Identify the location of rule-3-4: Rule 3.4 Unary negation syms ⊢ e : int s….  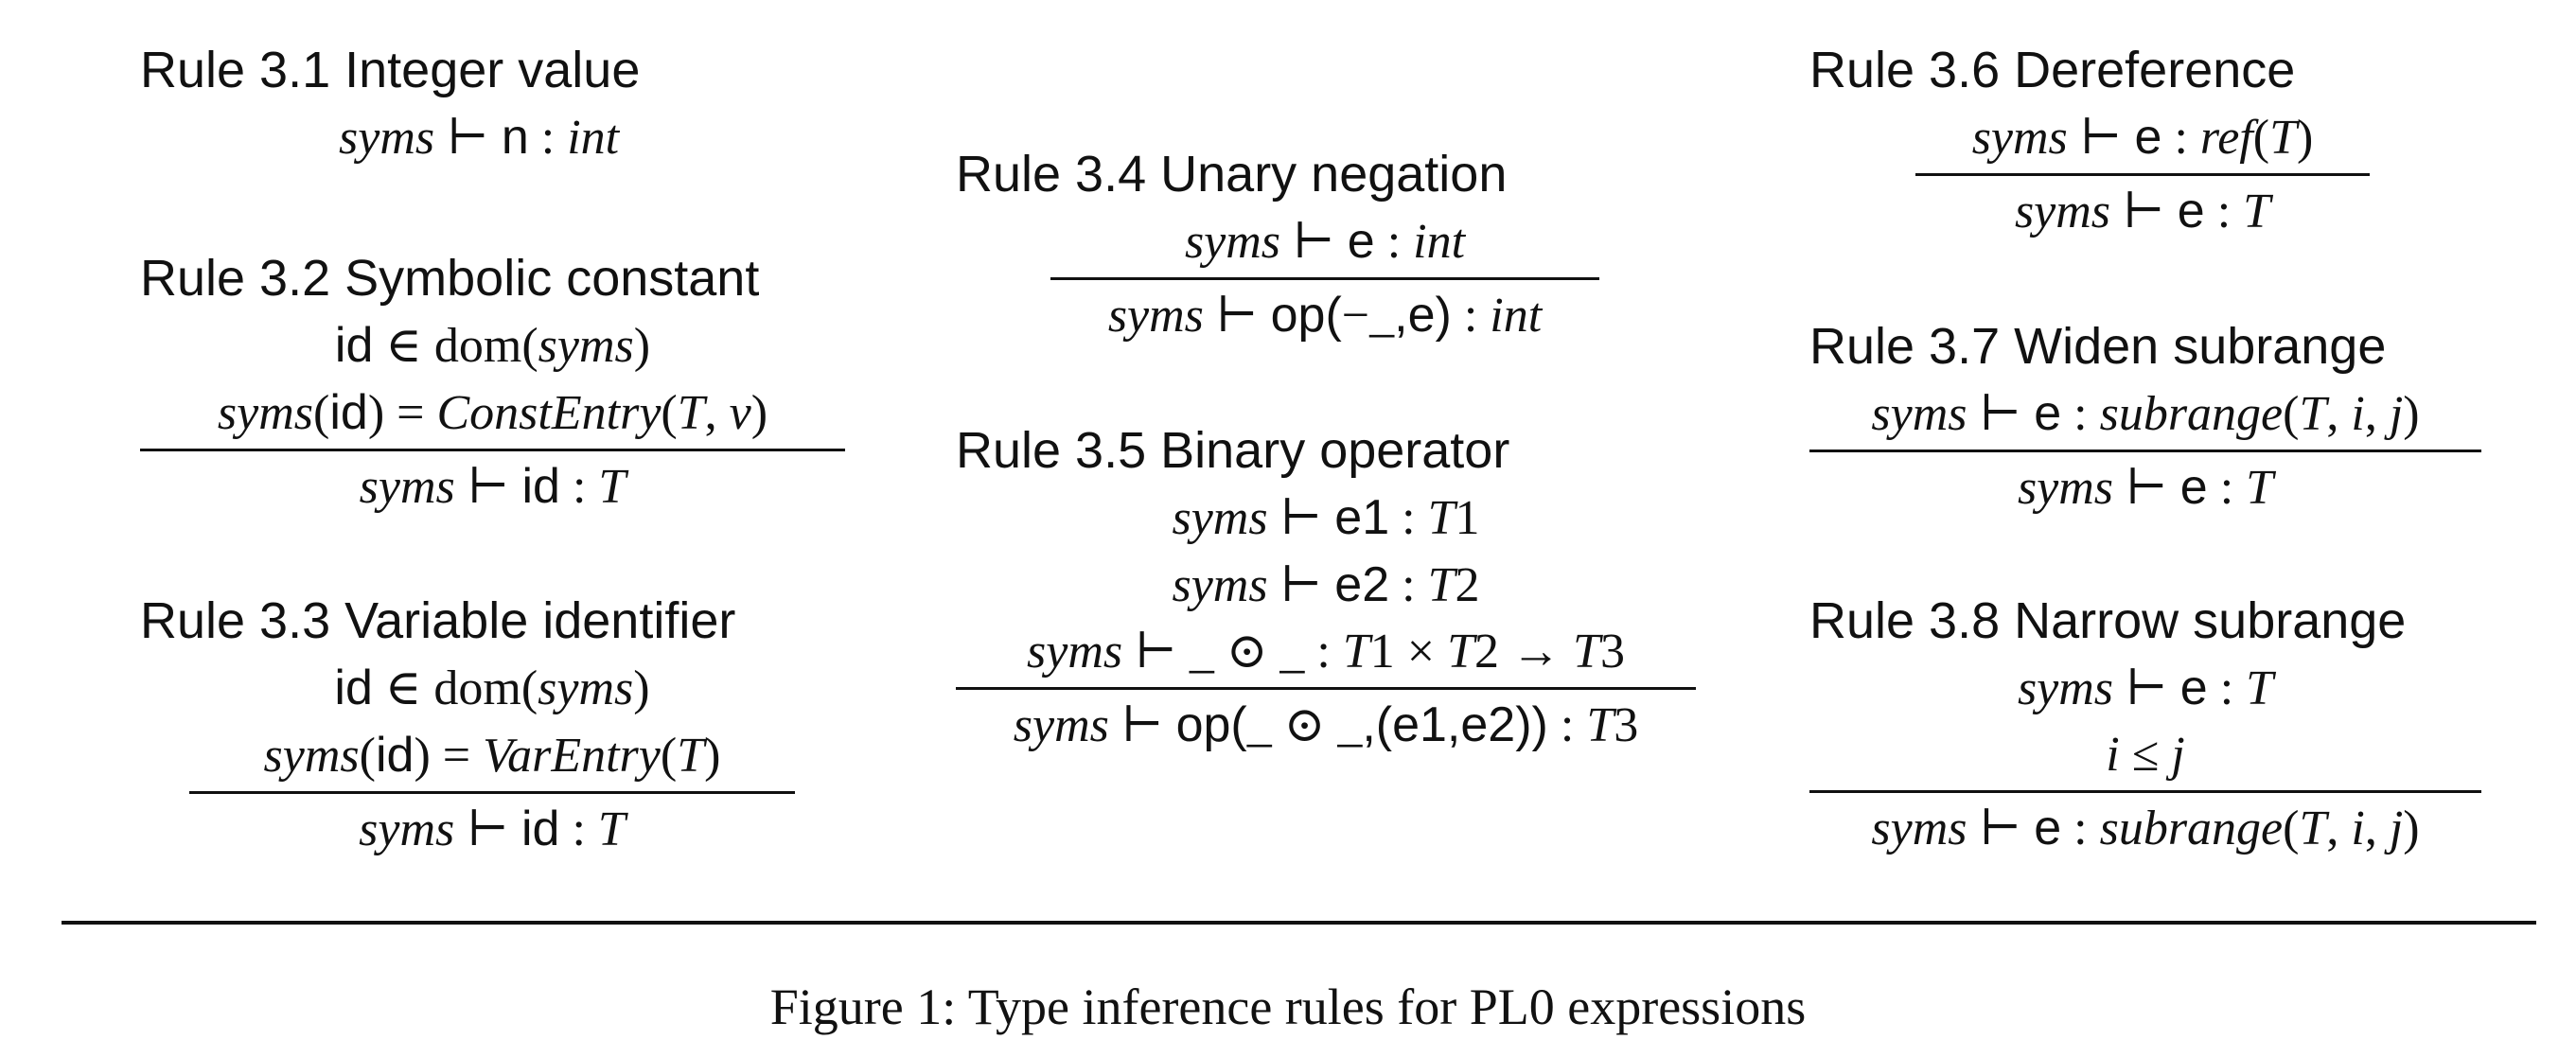
(1277, 245).